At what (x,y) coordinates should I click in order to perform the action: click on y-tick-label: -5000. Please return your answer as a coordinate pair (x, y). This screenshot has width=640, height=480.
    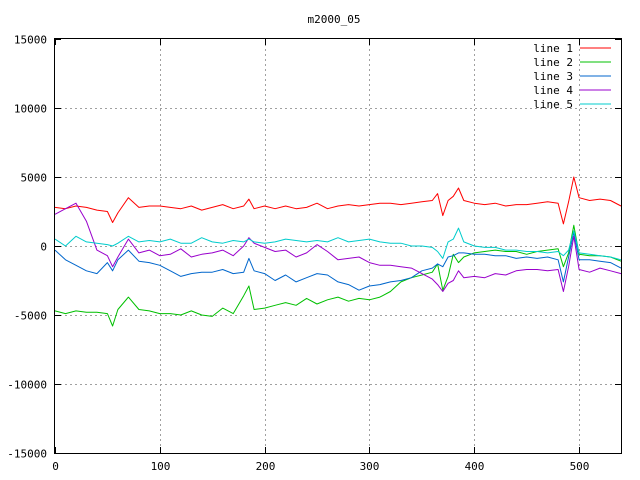
    Looking at the image, I should click on (30, 316).